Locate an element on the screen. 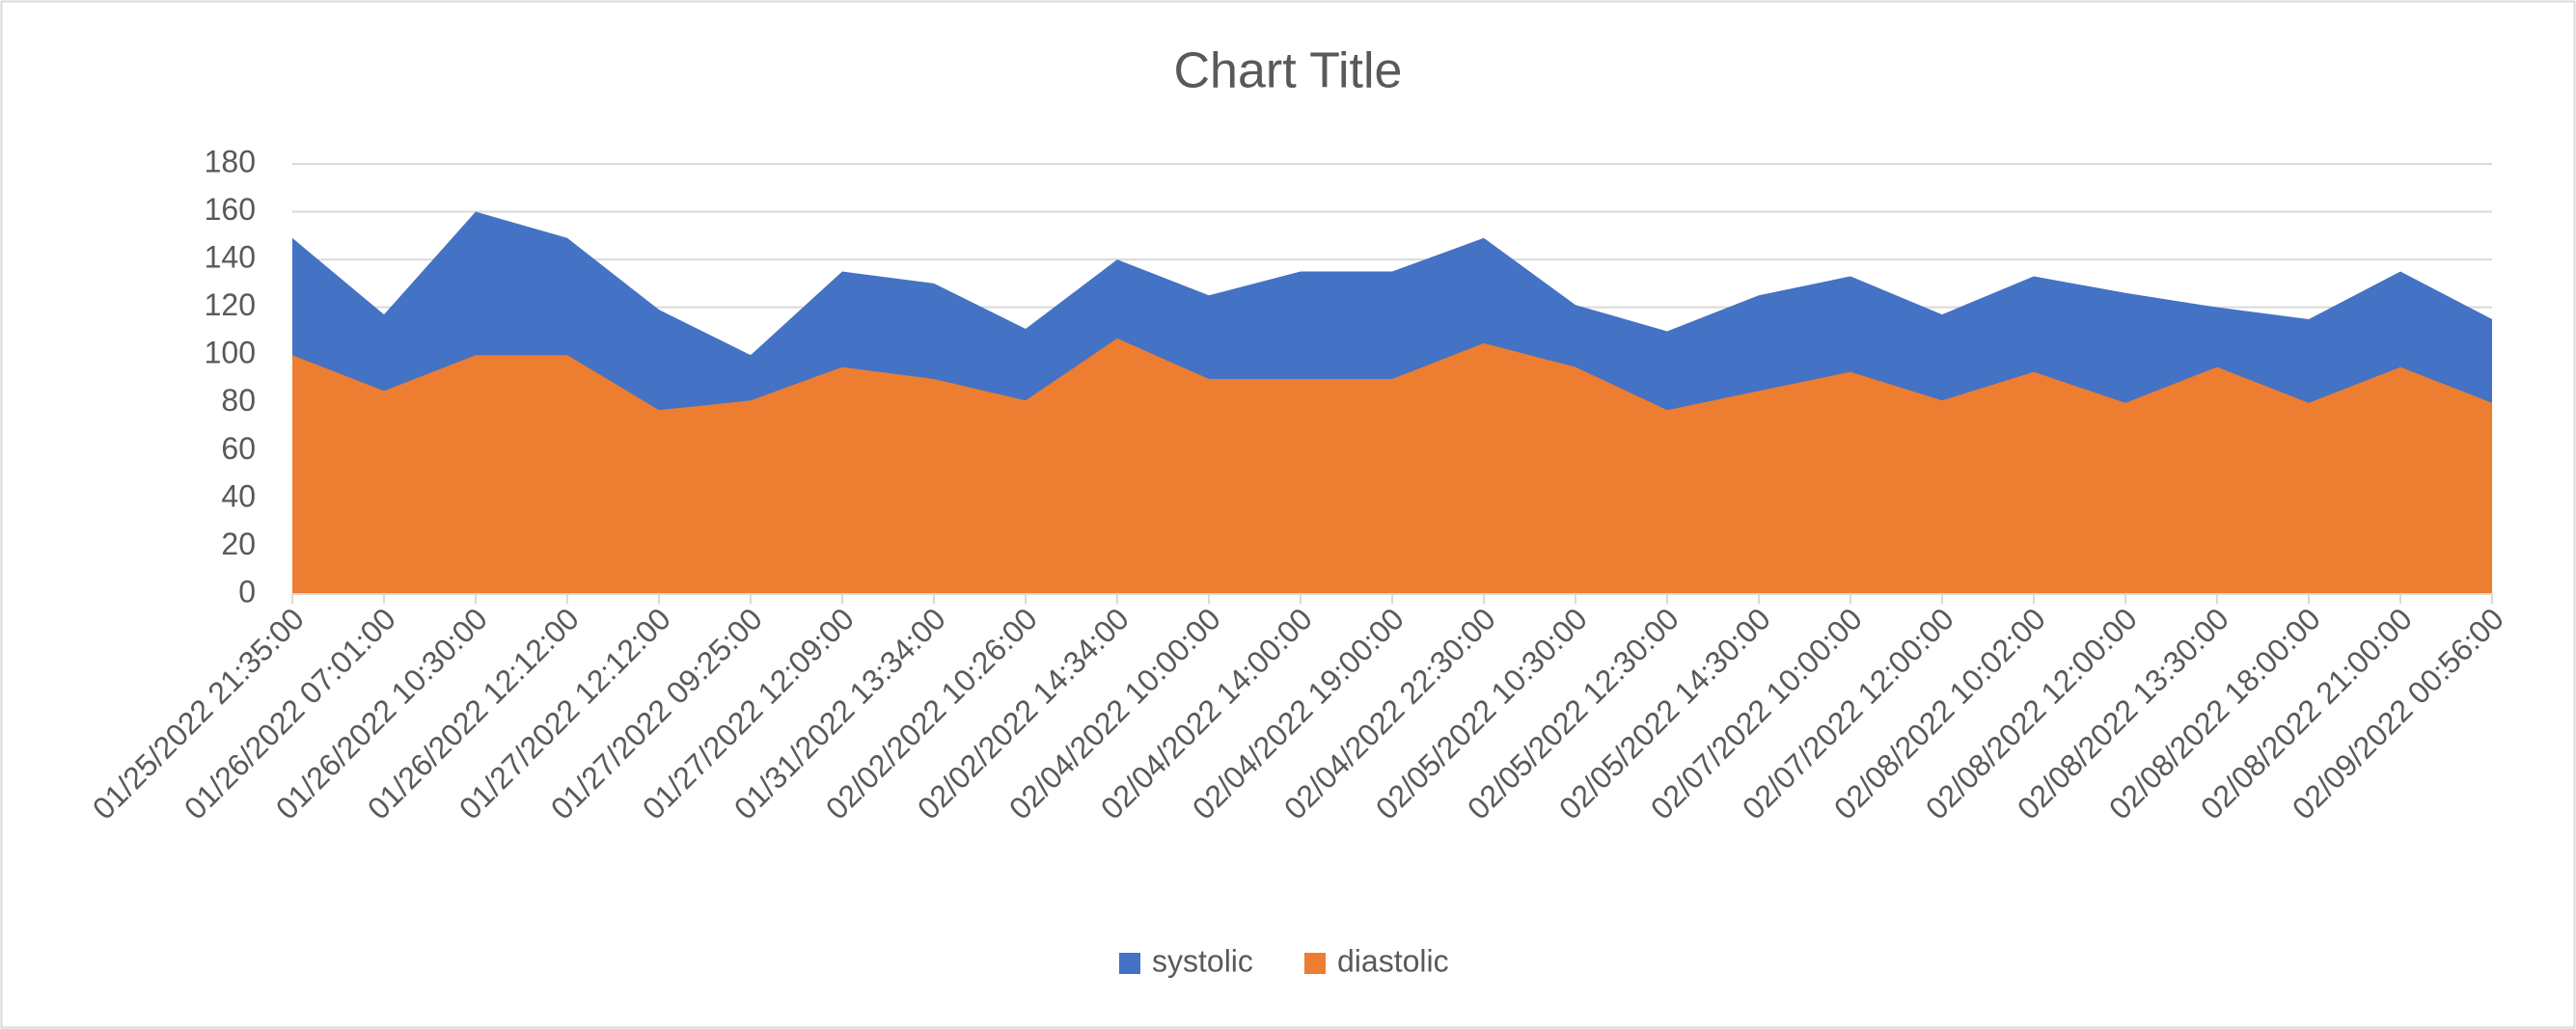 Image resolution: width=2576 pixels, height=1029 pixels. y-tick-label: 140 is located at coordinates (231, 257).